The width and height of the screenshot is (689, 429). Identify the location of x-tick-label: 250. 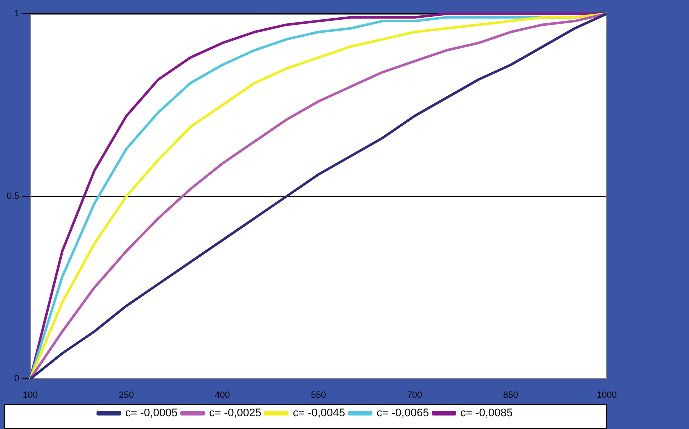
(126, 395).